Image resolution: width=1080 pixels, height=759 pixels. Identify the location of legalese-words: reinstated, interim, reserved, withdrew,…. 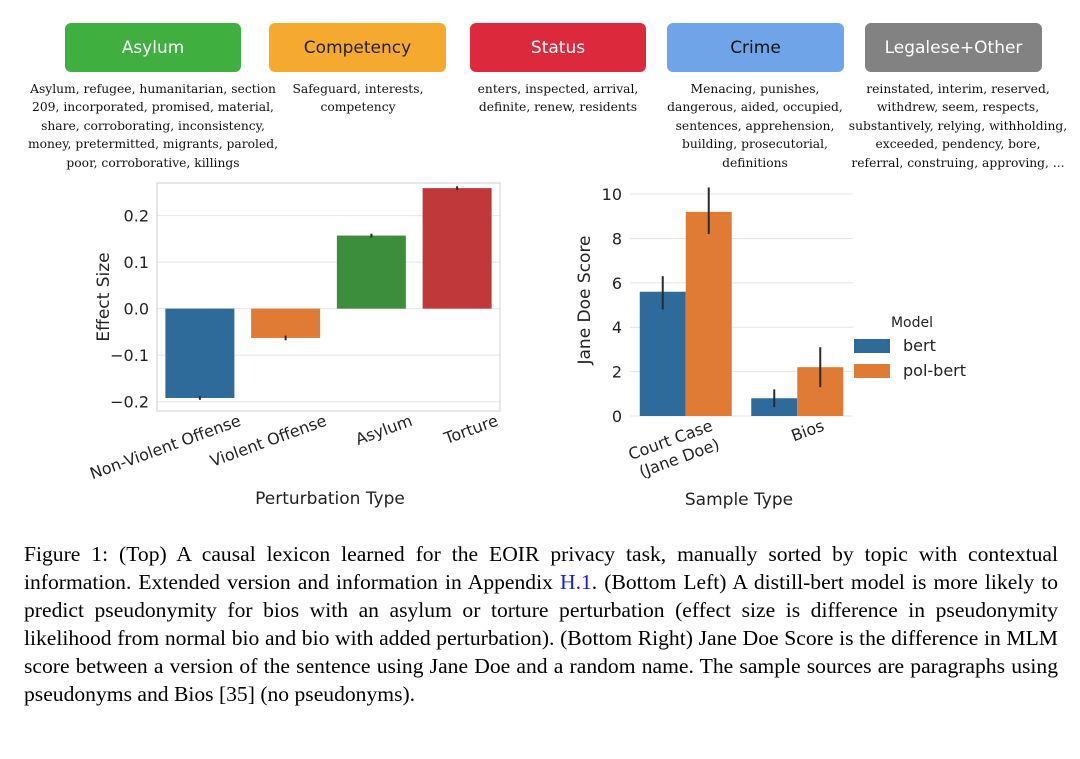
(958, 126).